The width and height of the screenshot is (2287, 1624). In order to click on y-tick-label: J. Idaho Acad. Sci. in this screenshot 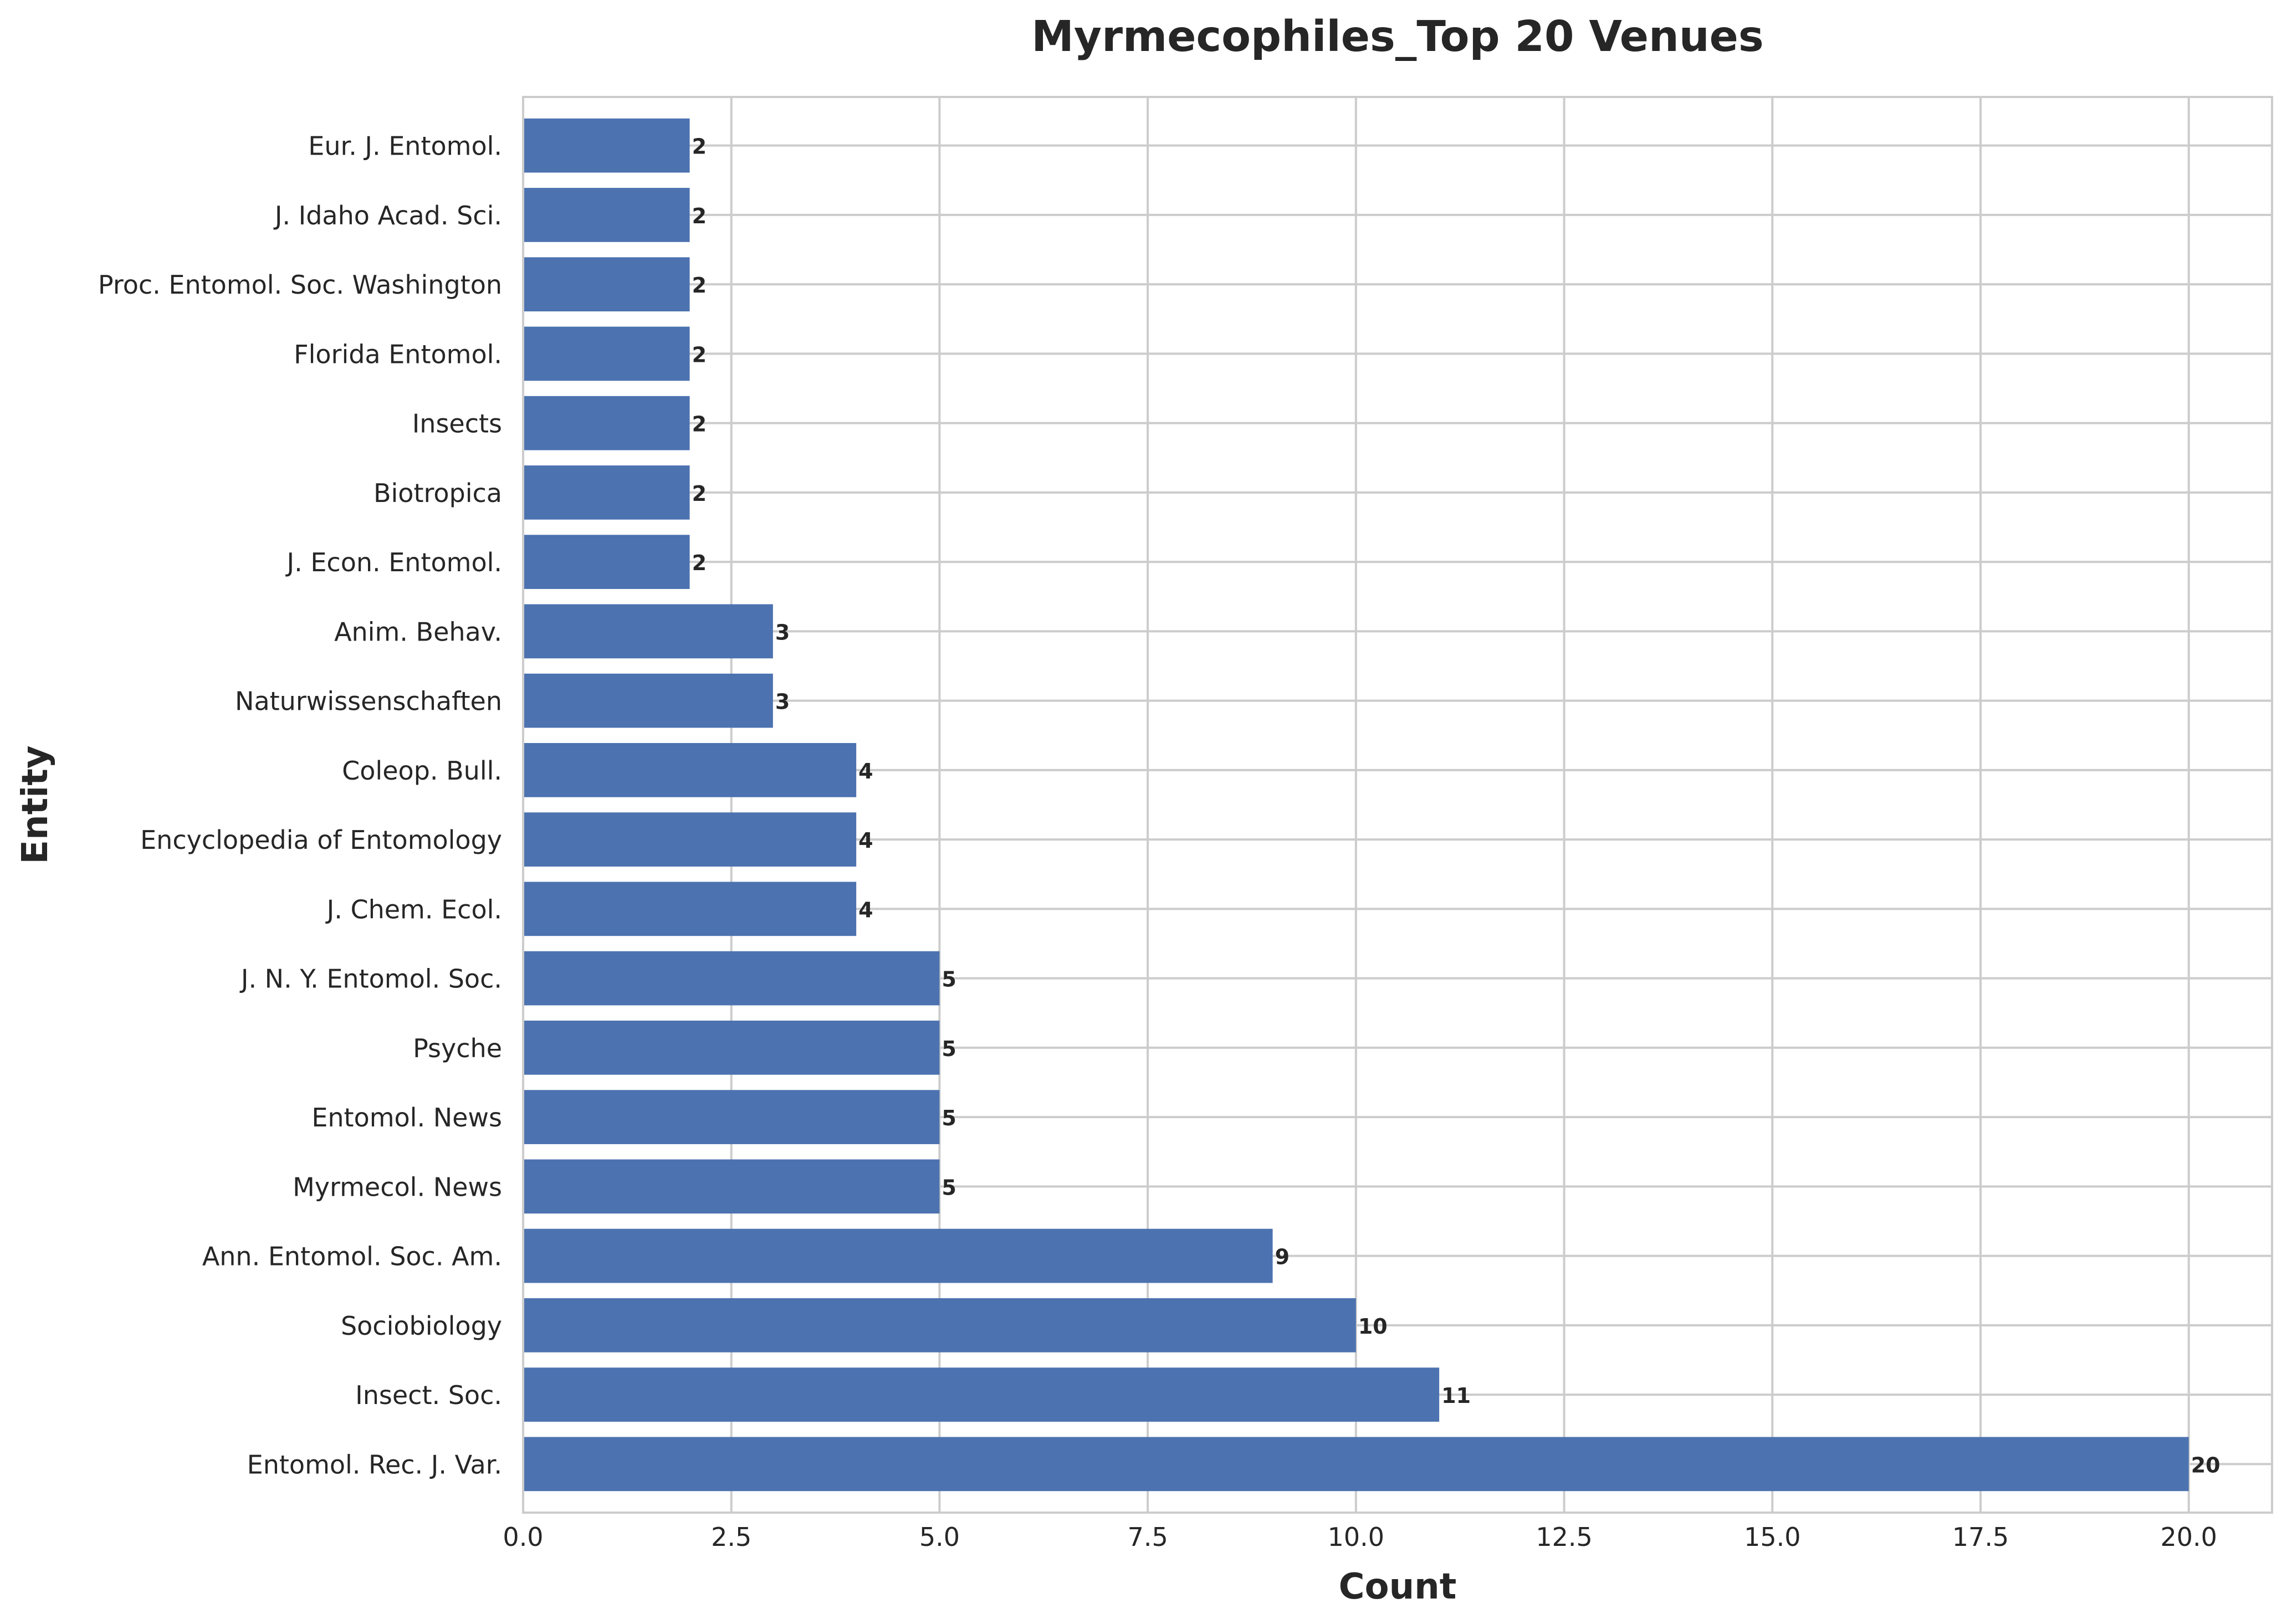, I will do `click(387, 215)`.